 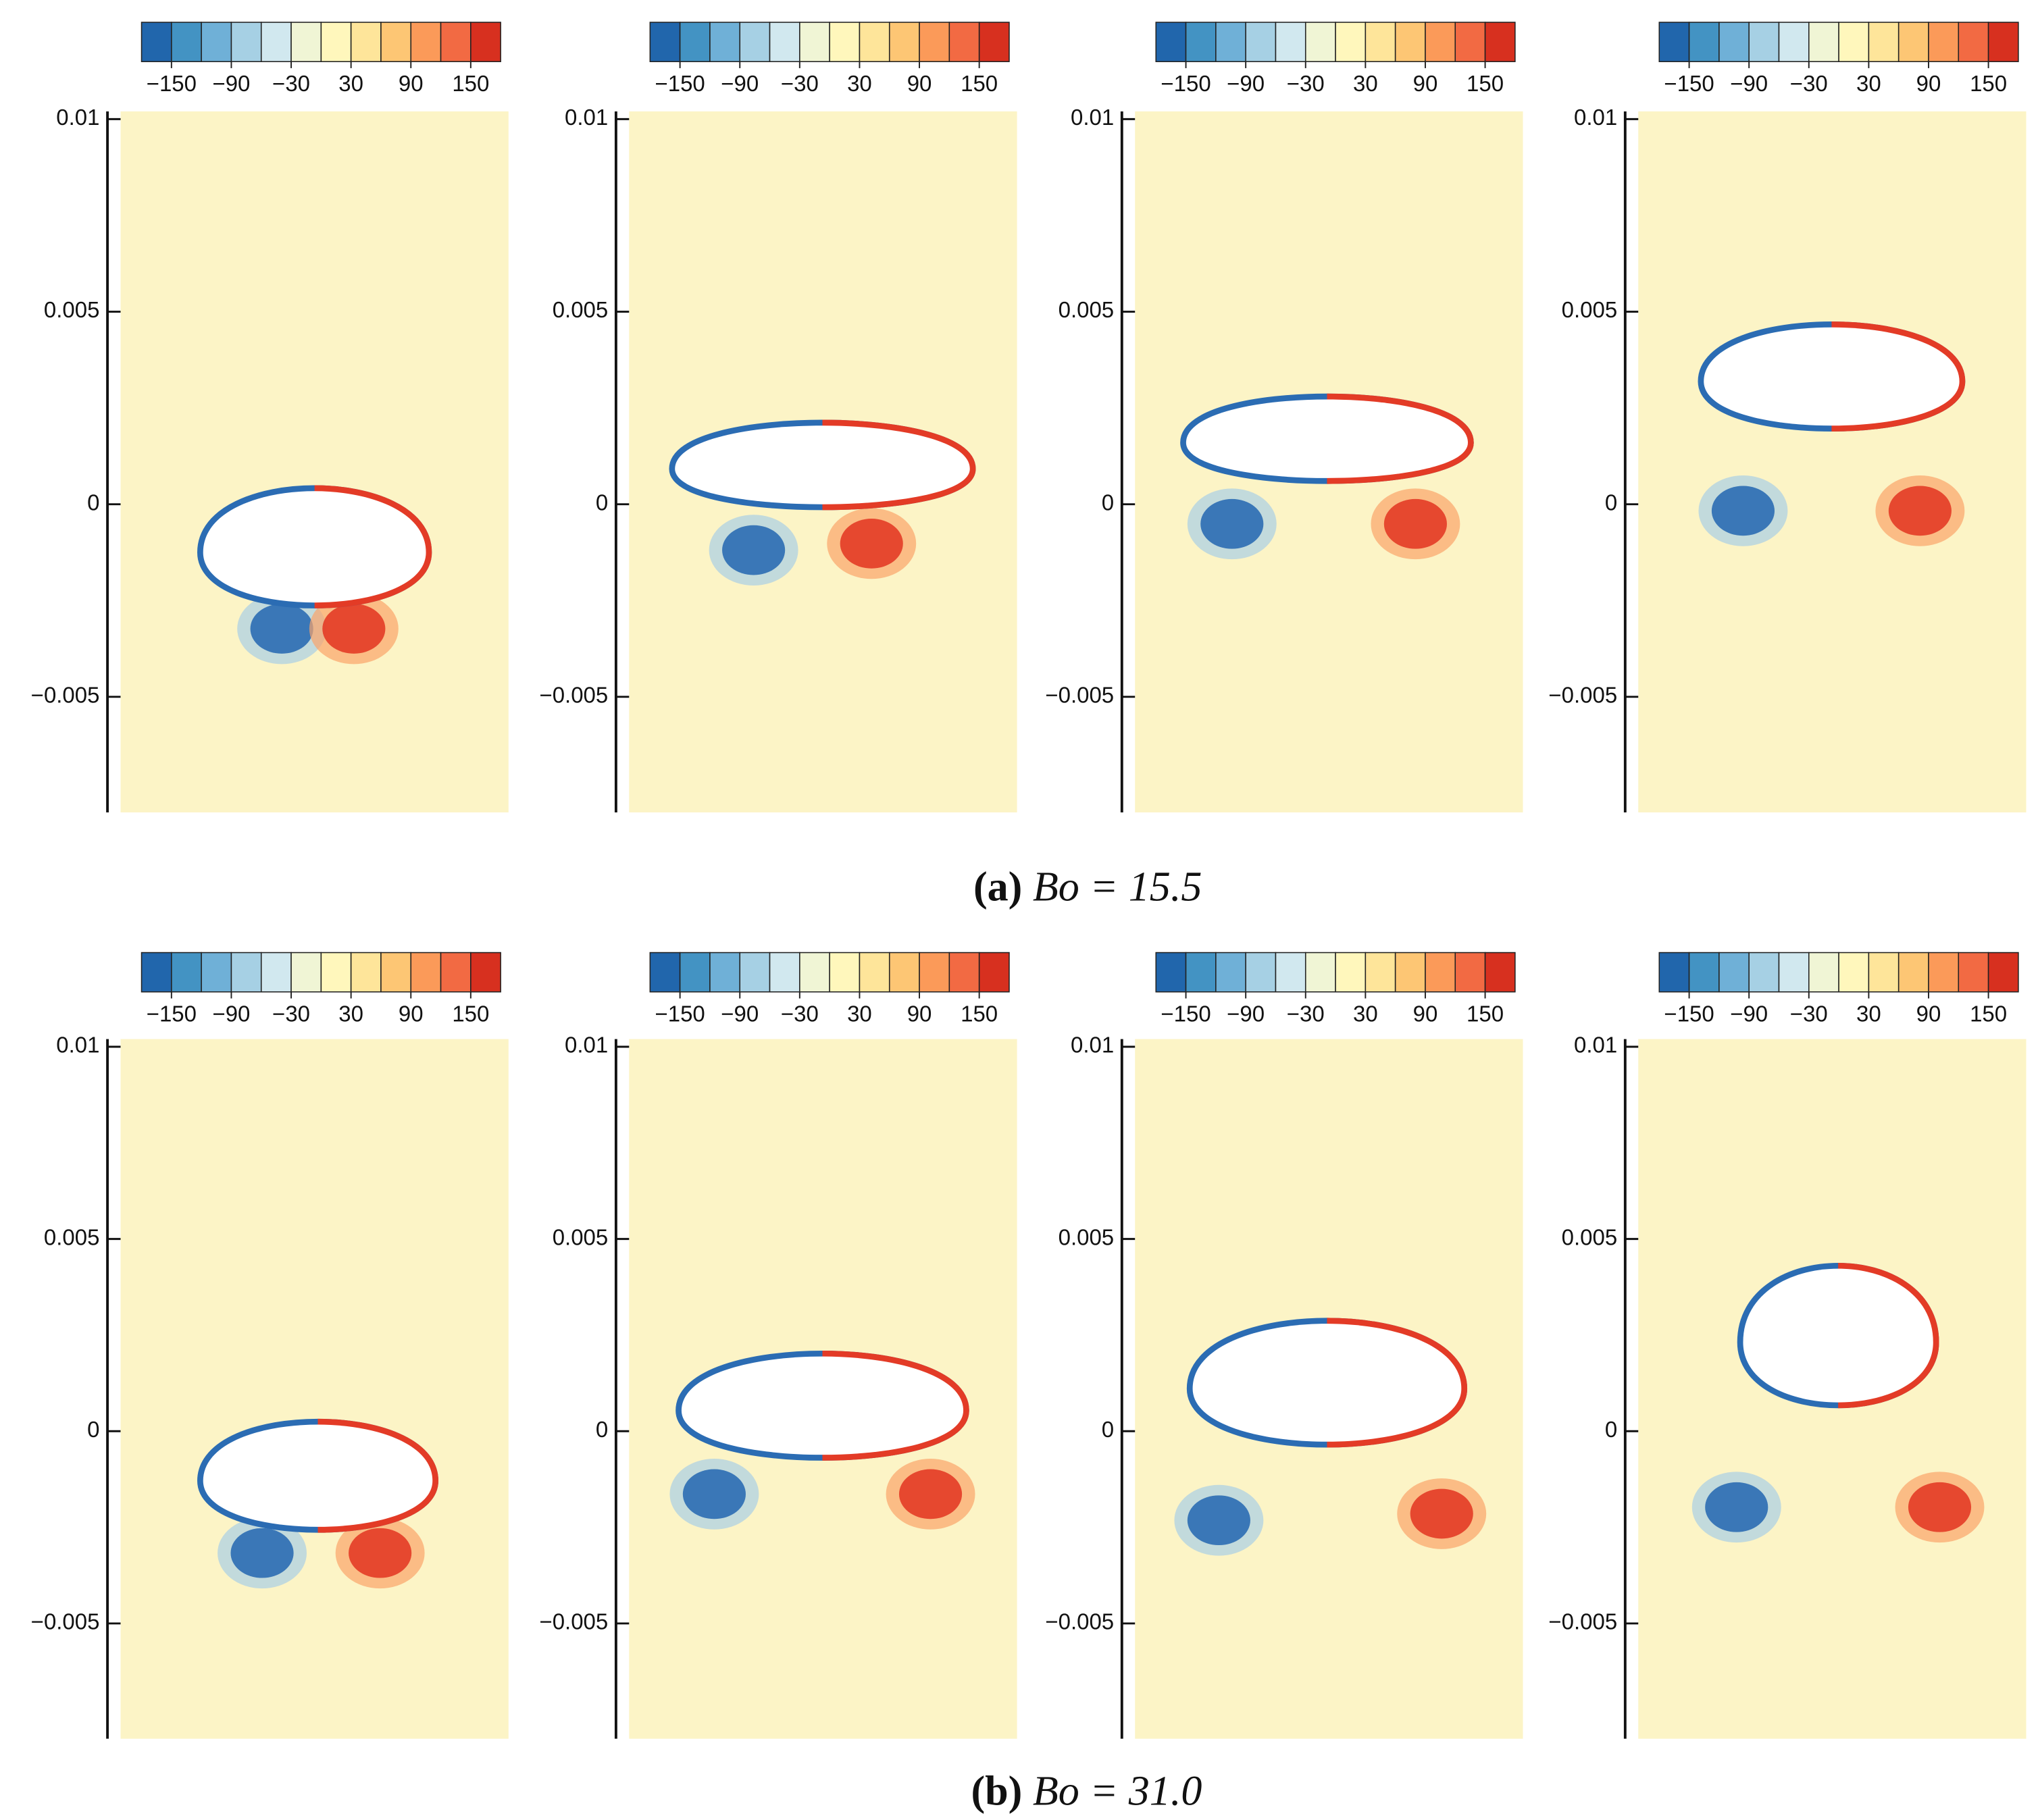 I want to click on caption-tag: (a), so click(x=997, y=887).